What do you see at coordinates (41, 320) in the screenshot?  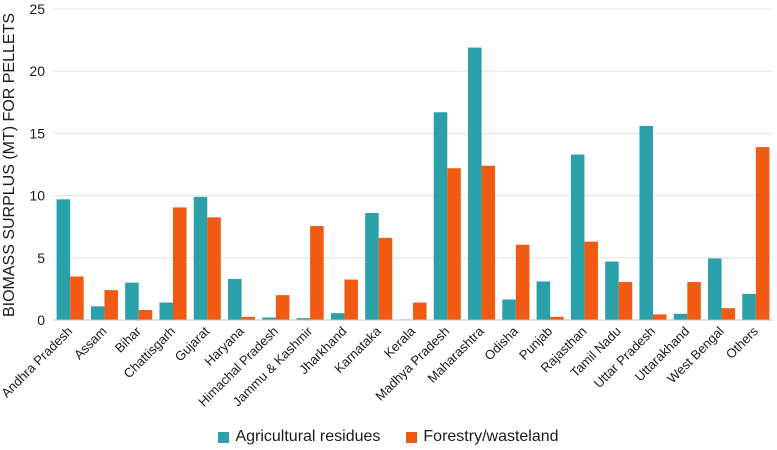 I see `y-tick-label: 0` at bounding box center [41, 320].